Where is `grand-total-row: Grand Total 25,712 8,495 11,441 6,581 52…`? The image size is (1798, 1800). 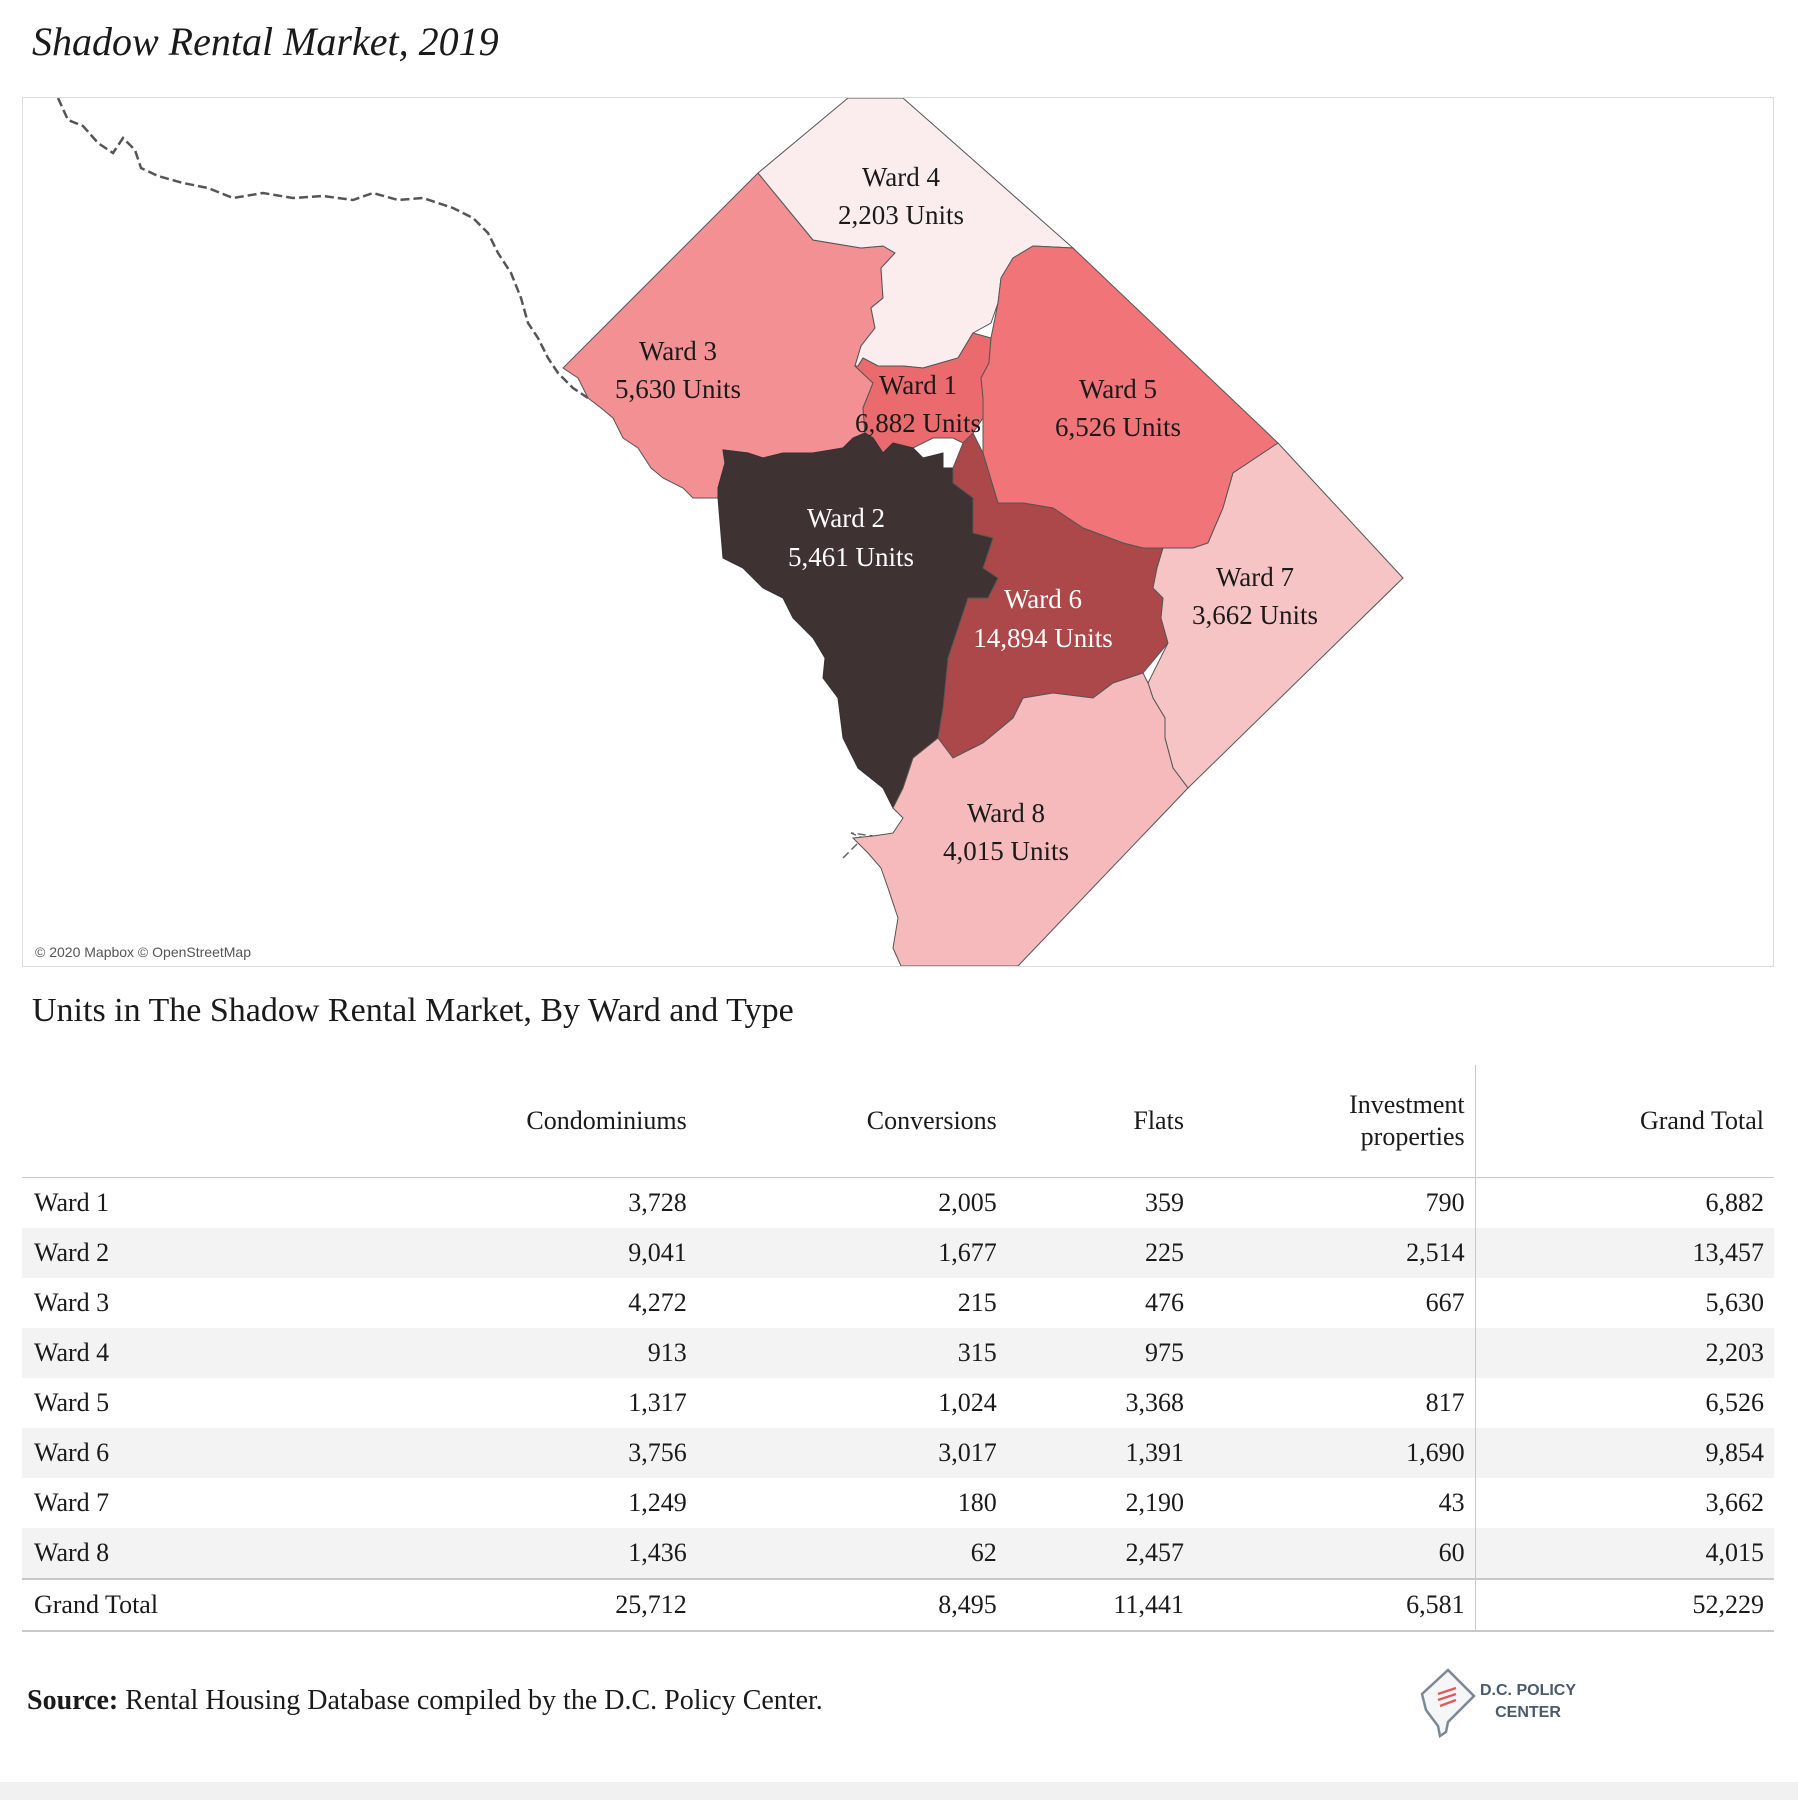 grand-total-row: Grand Total 25,712 8,495 11,441 6,581 52… is located at coordinates (898, 1605).